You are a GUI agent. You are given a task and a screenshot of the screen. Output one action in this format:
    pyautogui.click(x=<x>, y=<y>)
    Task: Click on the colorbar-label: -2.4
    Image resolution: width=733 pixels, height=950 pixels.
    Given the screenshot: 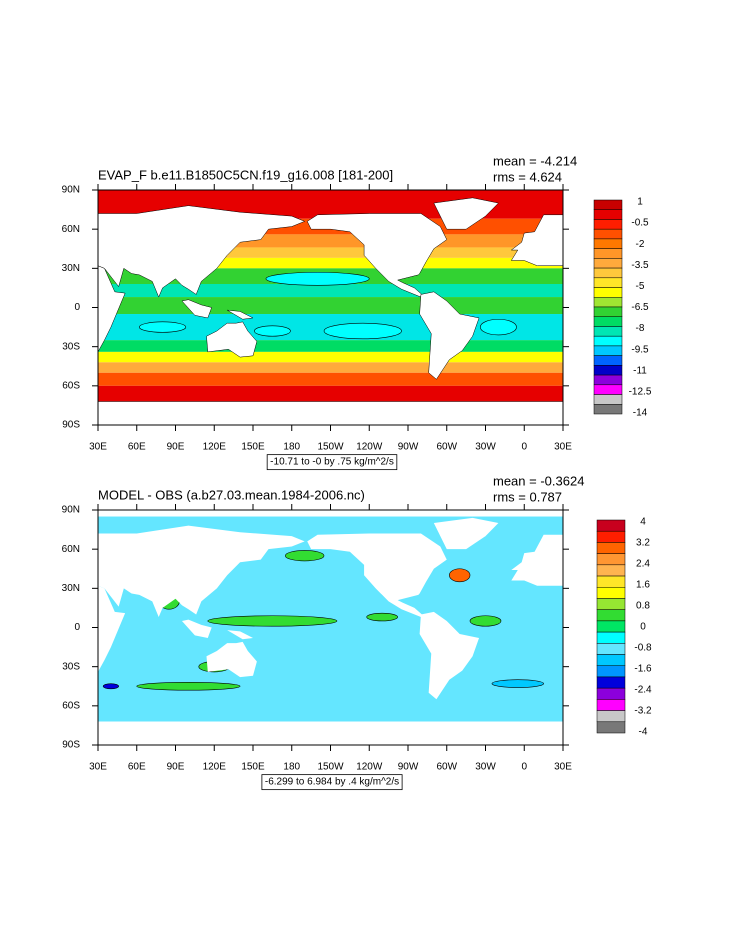 What is the action you would take?
    pyautogui.click(x=643, y=690)
    